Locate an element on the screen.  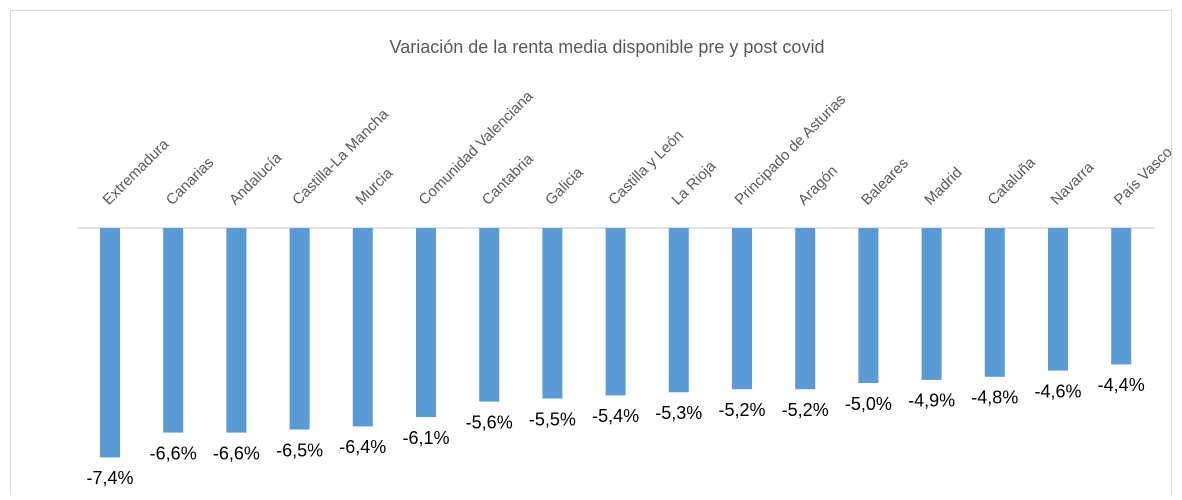
data-label: -7,4% is located at coordinates (109, 478).